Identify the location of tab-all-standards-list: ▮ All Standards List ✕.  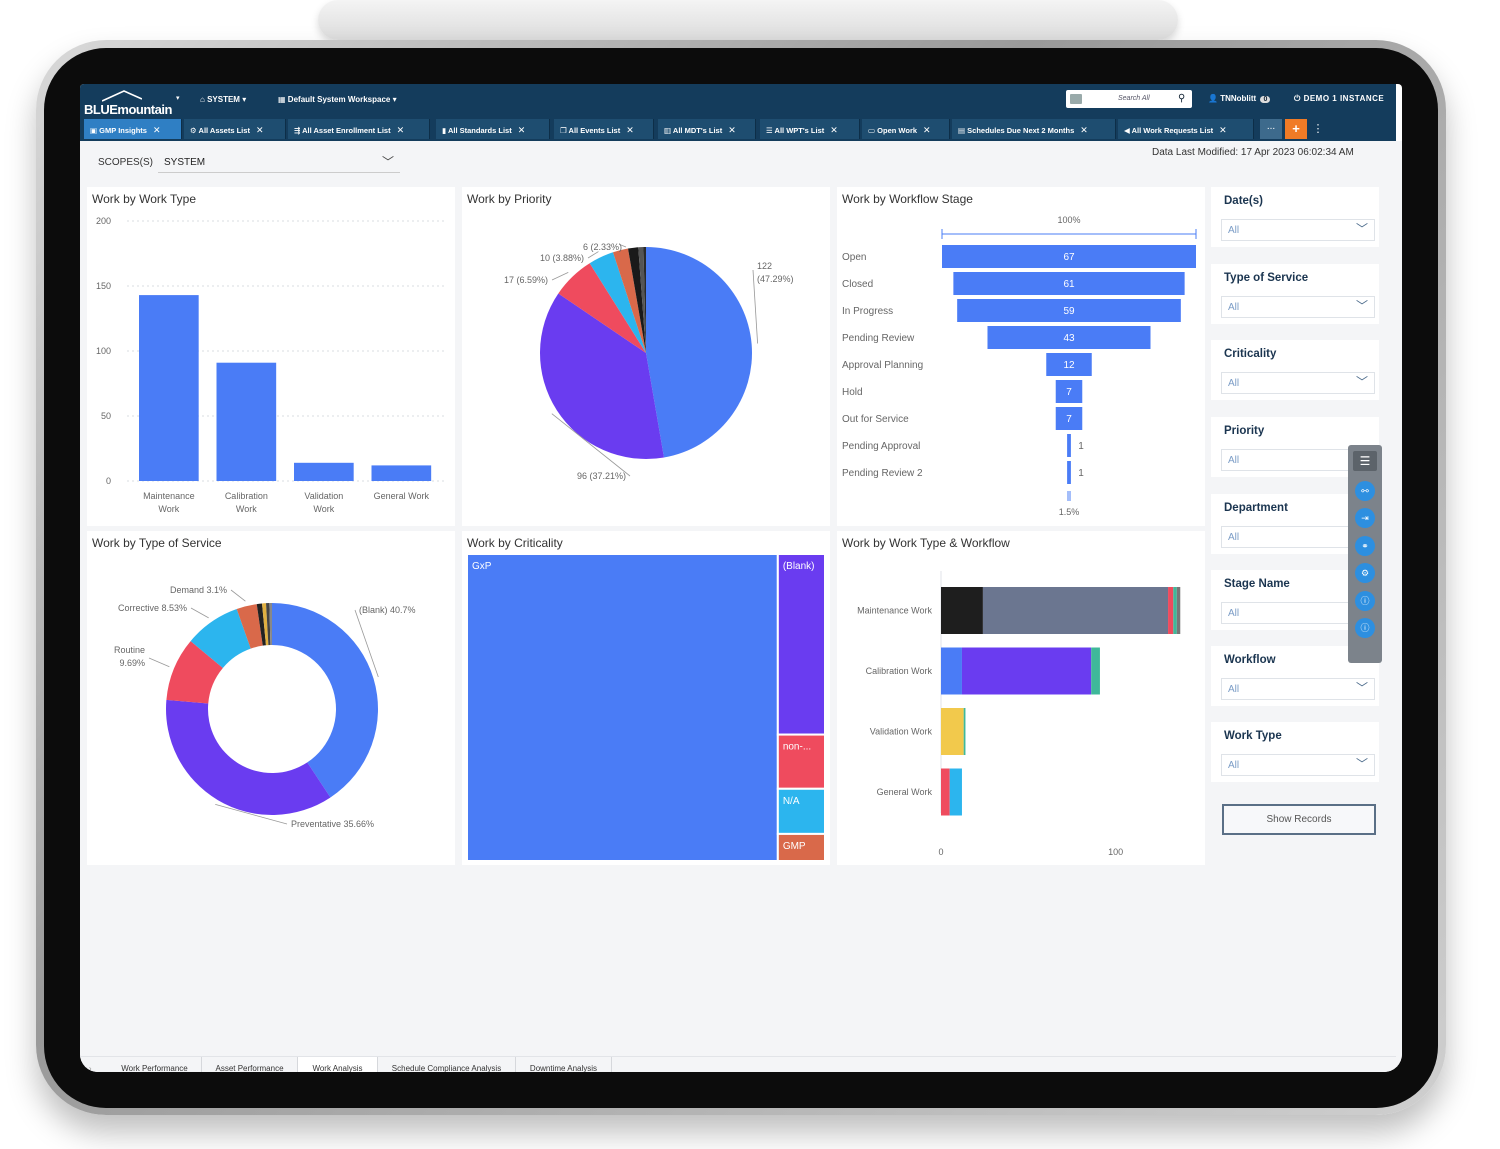
(493, 129).